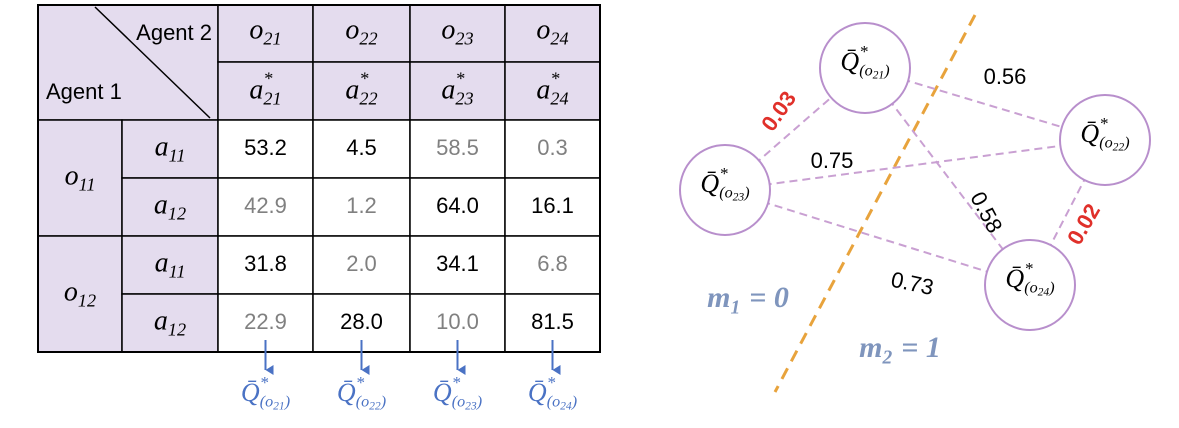 This screenshot has height=428, width=1179. I want to click on math-text: 2, so click(886, 357).